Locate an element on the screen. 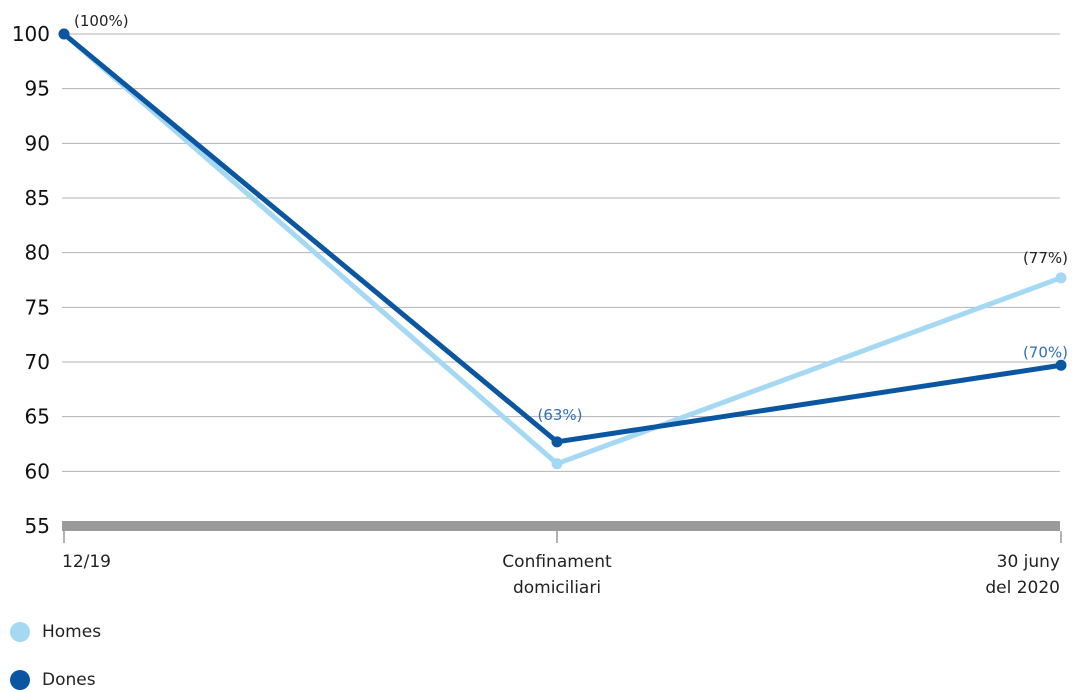 Image resolution: width=1072 pixels, height=692 pixels. x-axis-baseline is located at coordinates (561, 526).